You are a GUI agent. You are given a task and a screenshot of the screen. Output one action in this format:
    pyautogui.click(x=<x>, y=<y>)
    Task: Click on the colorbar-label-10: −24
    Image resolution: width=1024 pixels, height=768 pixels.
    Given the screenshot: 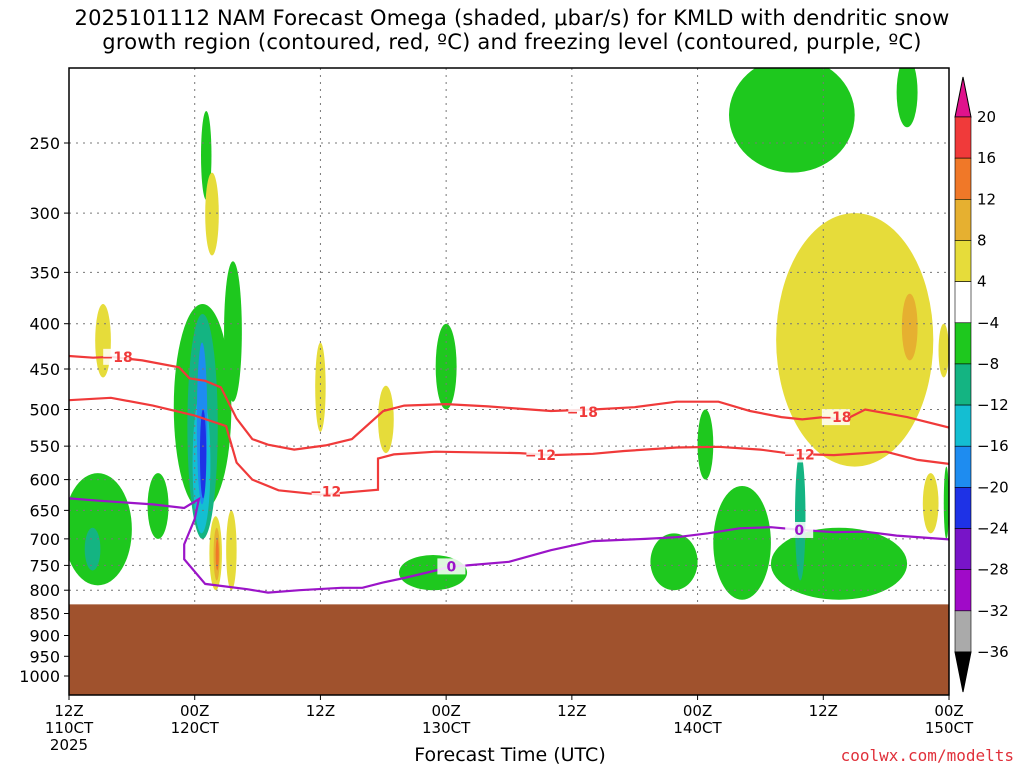 What is the action you would take?
    pyautogui.click(x=993, y=529)
    